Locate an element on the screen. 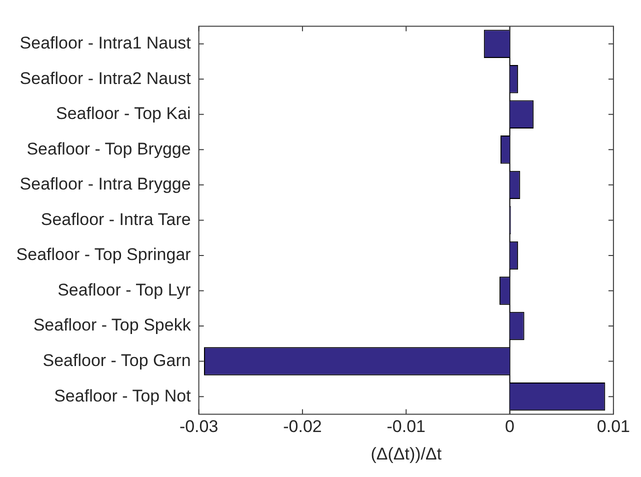  y-tick-label: Seafloor - Top Brygge is located at coordinates (108, 148).